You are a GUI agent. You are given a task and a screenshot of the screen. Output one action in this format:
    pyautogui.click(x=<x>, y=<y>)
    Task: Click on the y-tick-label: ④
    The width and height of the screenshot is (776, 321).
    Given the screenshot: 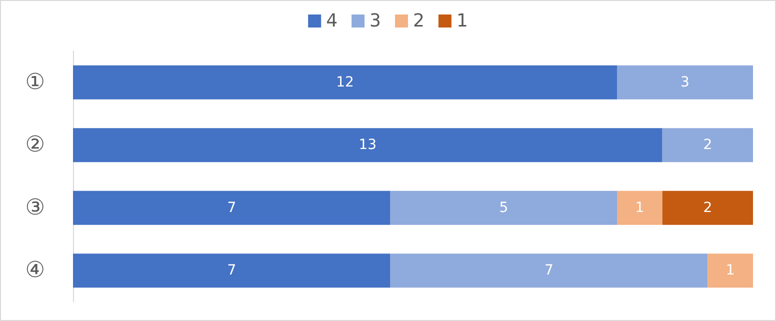 What is the action you would take?
    pyautogui.click(x=35, y=271)
    